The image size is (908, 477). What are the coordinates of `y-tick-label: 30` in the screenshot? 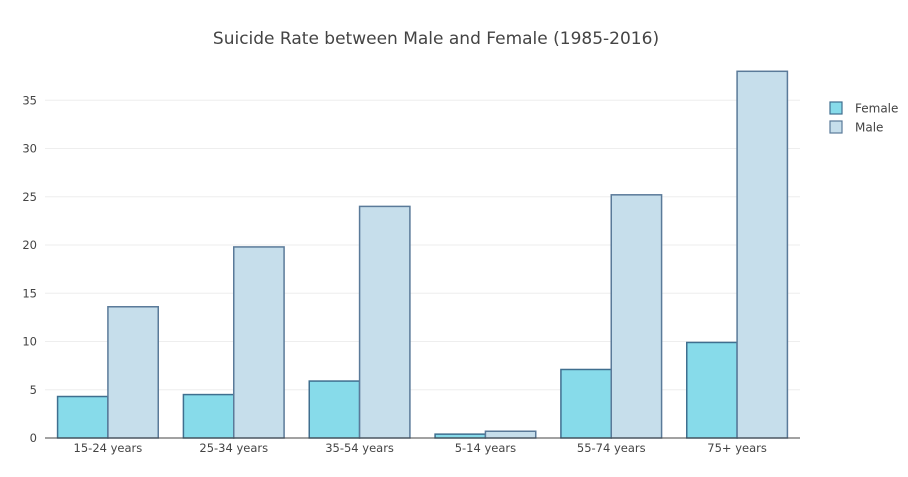 It's located at (29, 149).